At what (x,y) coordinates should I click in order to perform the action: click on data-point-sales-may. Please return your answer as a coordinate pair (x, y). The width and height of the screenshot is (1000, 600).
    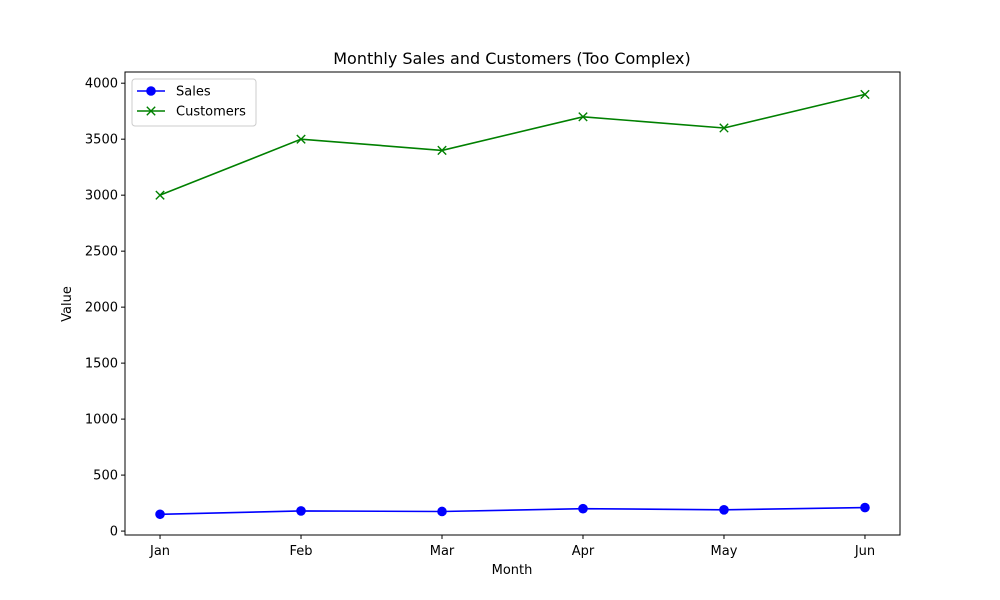
    Looking at the image, I should click on (724, 510).